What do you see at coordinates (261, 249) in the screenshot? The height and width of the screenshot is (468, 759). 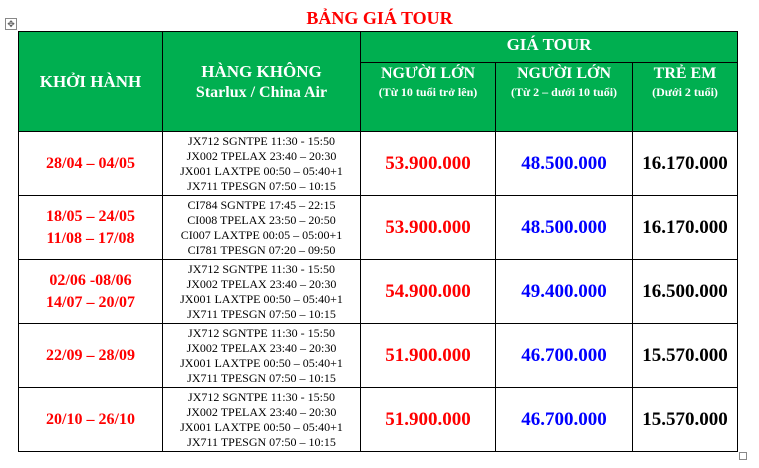 I see `flight-line: CI781 TPESGN 07:20 – 09:50` at bounding box center [261, 249].